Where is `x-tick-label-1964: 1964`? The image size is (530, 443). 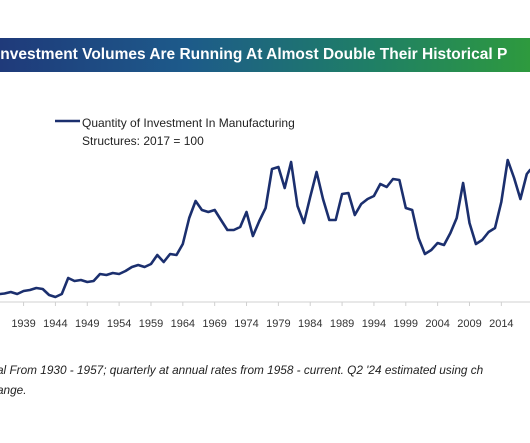 x-tick-label-1964: 1964 is located at coordinates (183, 324).